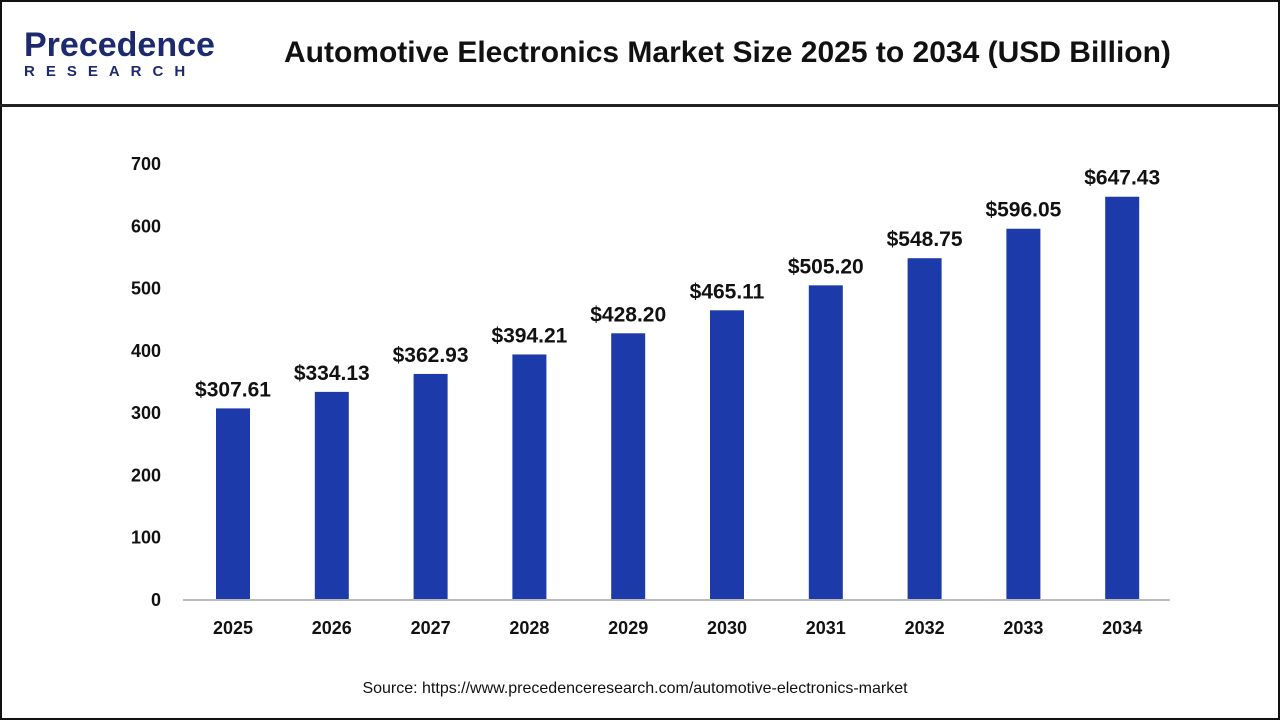  What do you see at coordinates (110, 71) in the screenshot?
I see `logo-sub: RESEARCH` at bounding box center [110, 71].